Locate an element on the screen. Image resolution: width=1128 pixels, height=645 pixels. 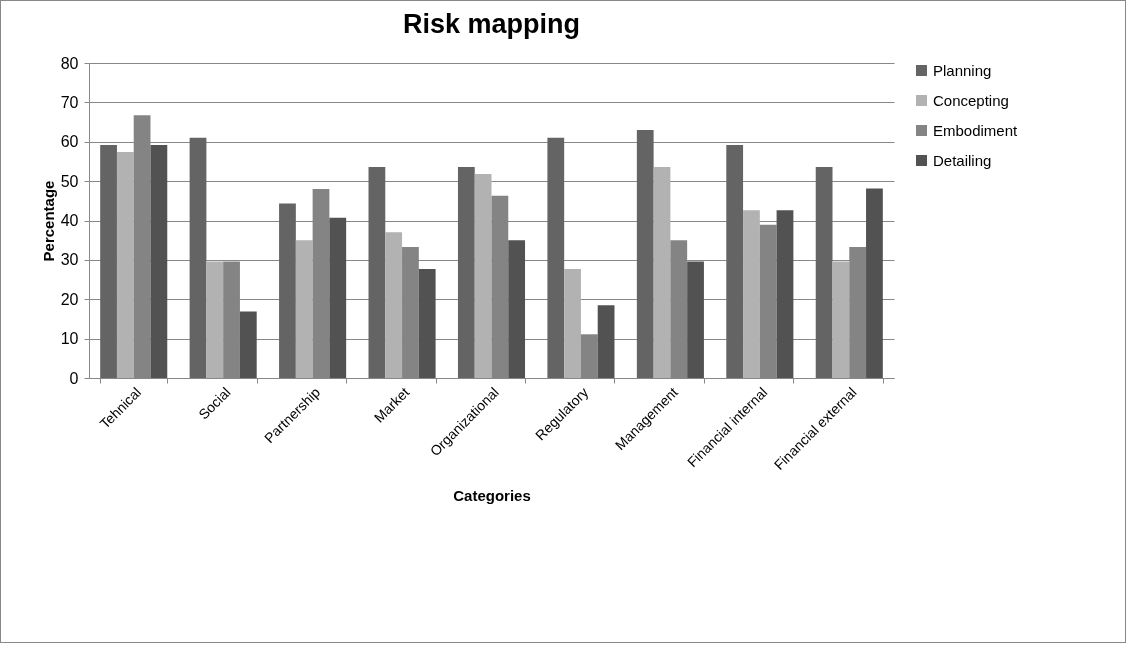
legend-label: Embodiment is located at coordinates (976, 130).